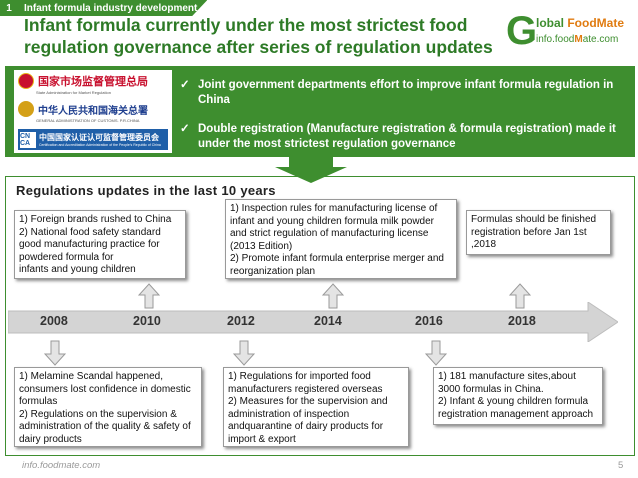  What do you see at coordinates (577, 39) in the screenshot?
I see `logo-url: info.foodMate.com` at bounding box center [577, 39].